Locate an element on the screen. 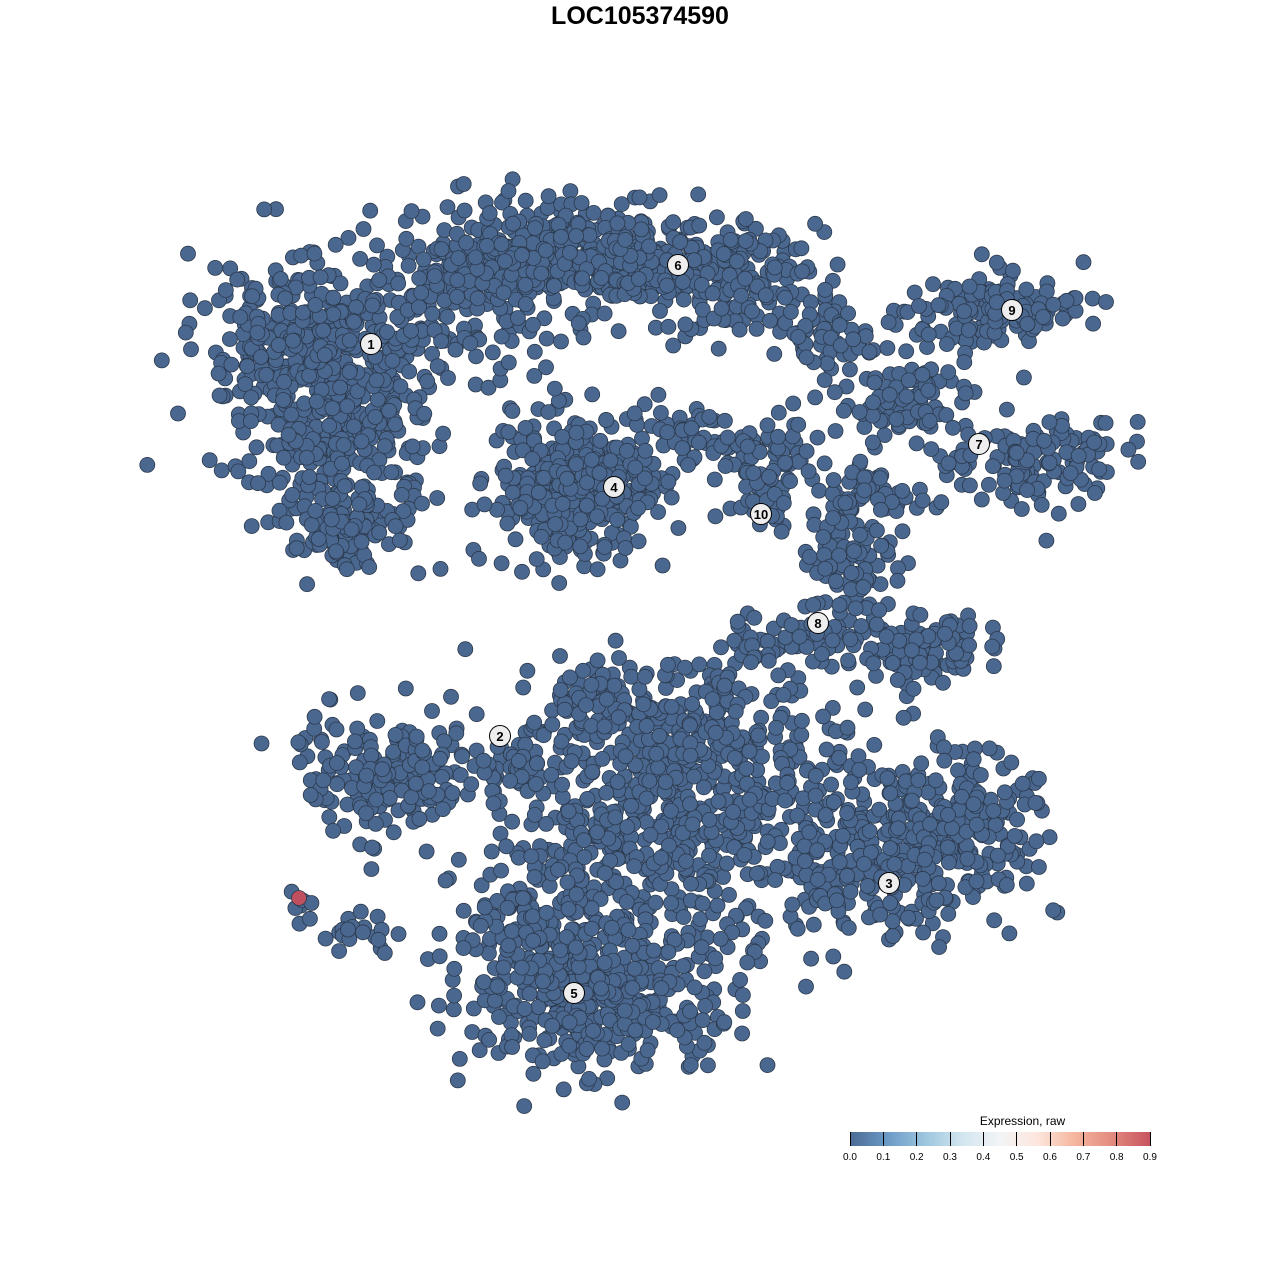 The width and height of the screenshot is (1280, 1280). legend-title: Expression, raw is located at coordinates (1022, 1121).